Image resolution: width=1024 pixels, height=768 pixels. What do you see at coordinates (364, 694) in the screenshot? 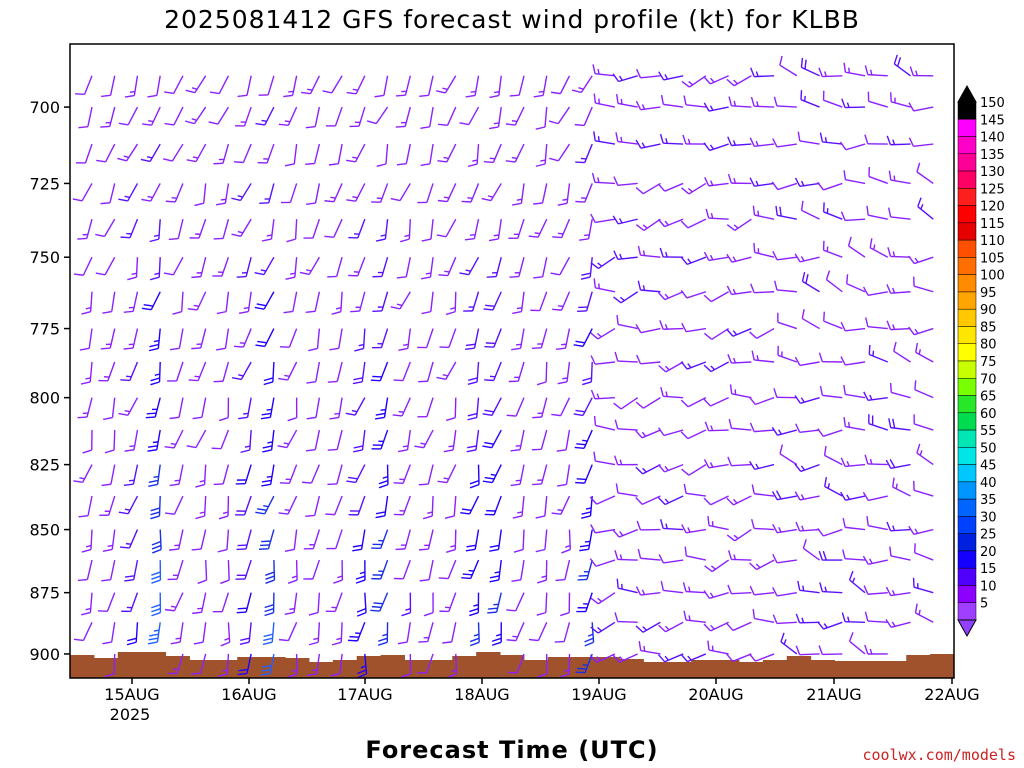
I see `x-tick-label: 17AUG` at bounding box center [364, 694].